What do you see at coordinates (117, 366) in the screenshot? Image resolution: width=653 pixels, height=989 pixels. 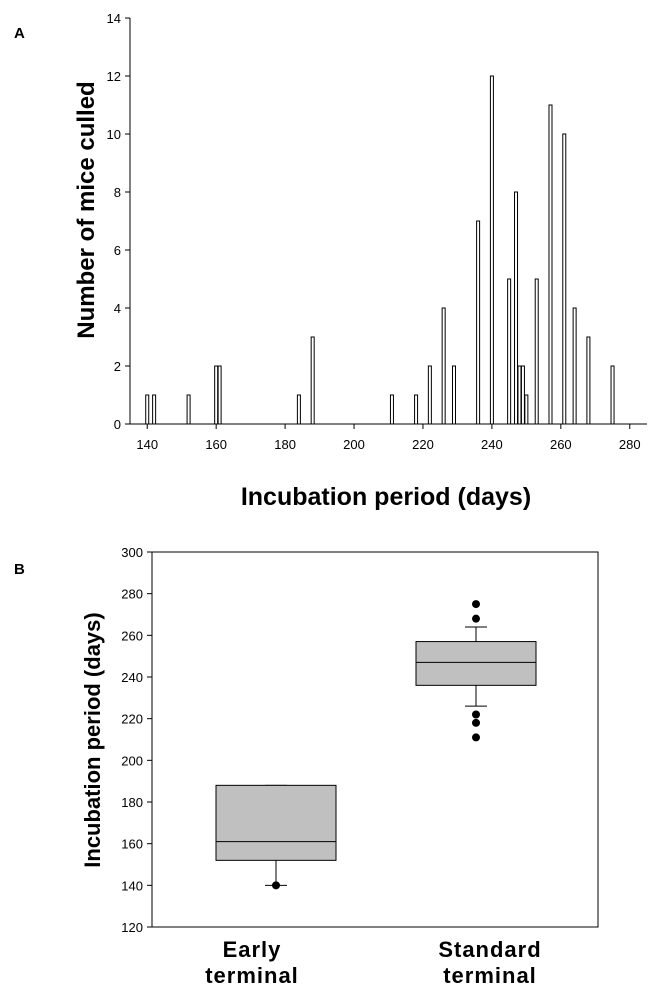 I see `y-tick-label: 2` at bounding box center [117, 366].